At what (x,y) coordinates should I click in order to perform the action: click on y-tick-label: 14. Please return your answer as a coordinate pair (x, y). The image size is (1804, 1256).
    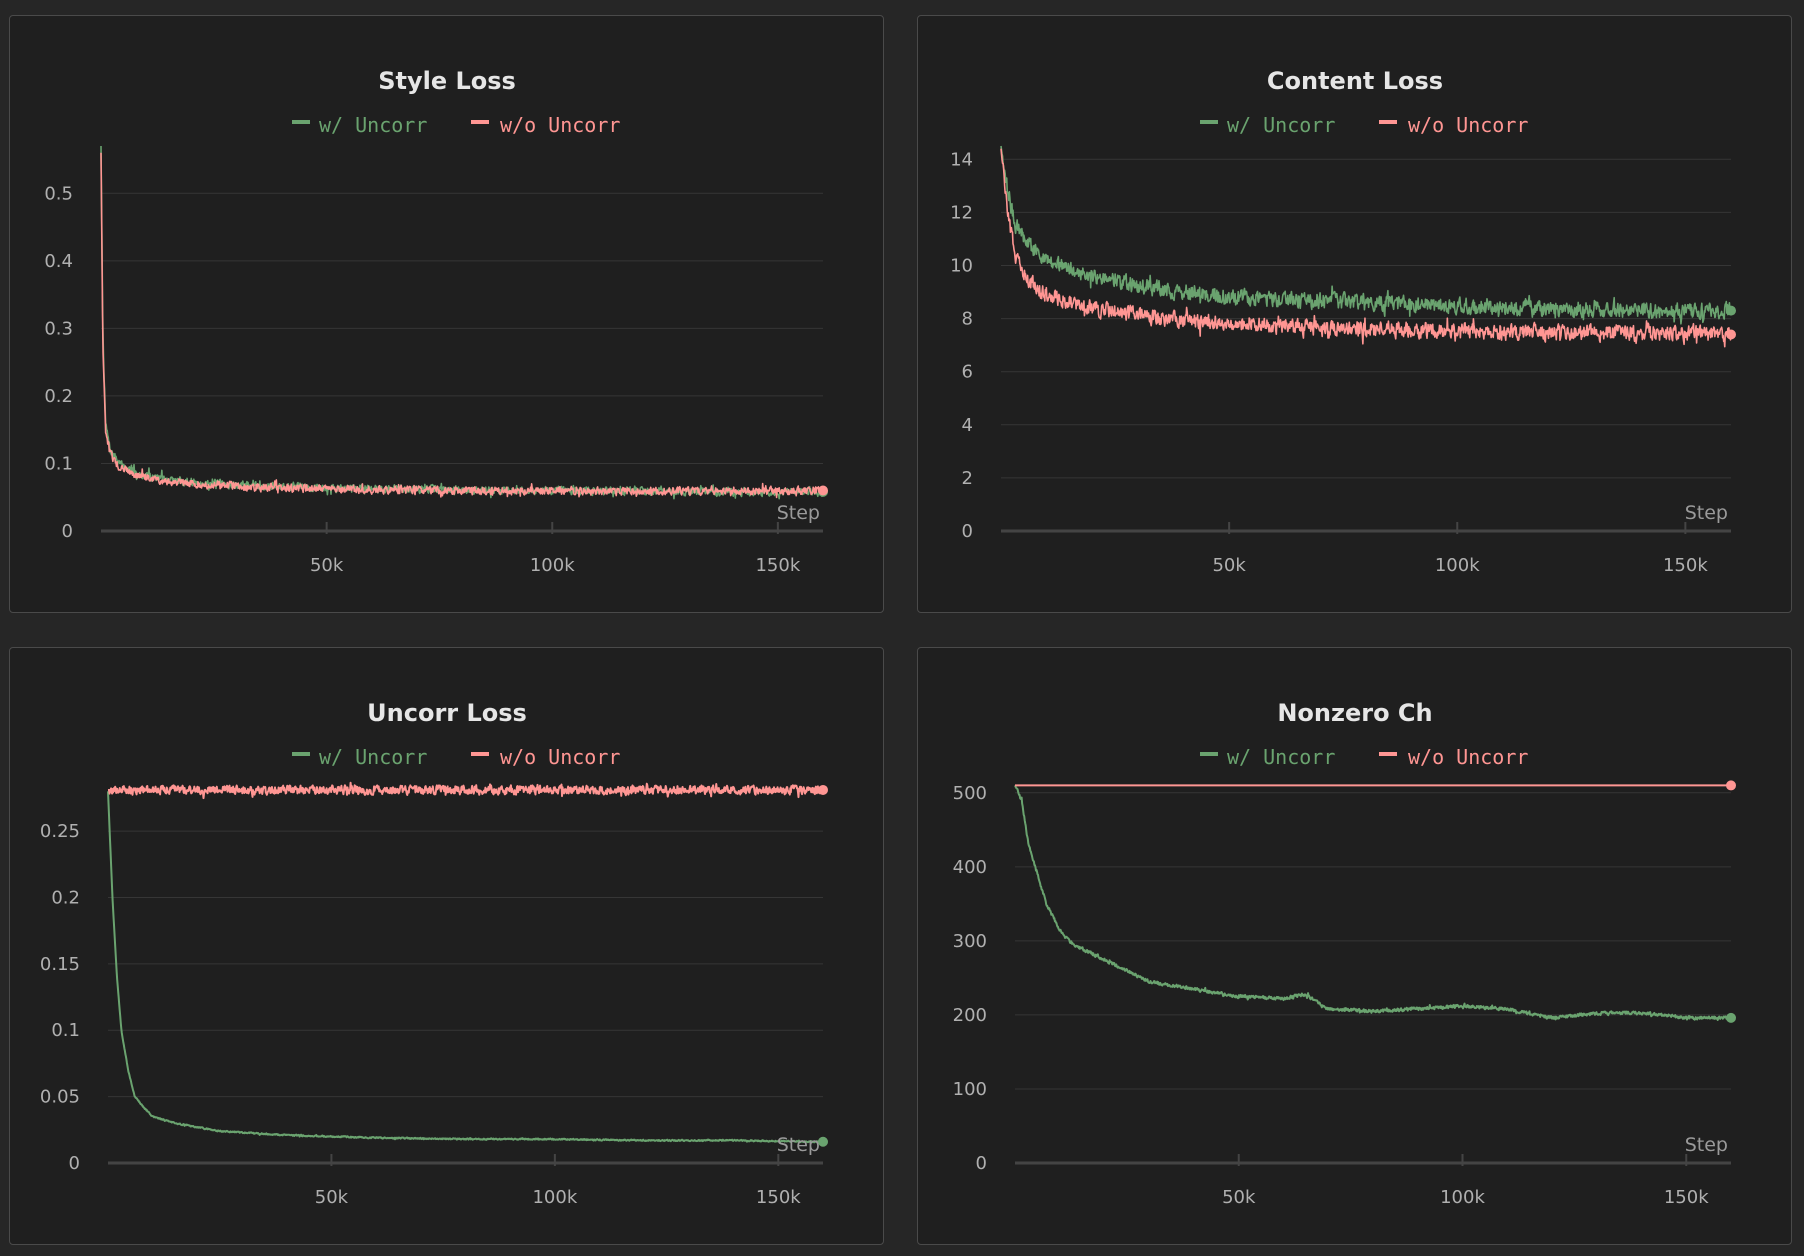
    Looking at the image, I should click on (961, 159).